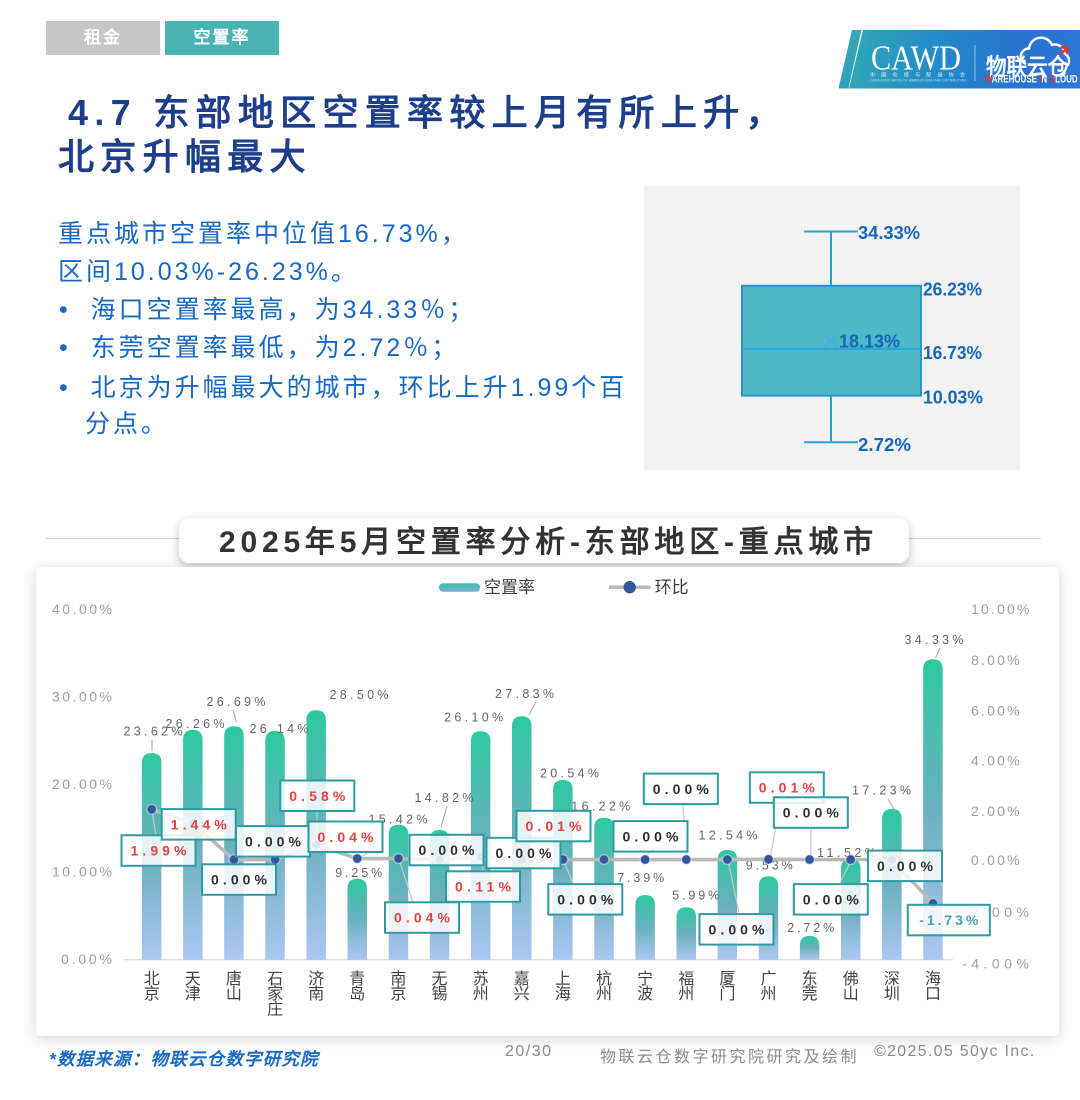 The width and height of the screenshot is (1080, 1100). I want to click on svg-text: 16.73%, so click(952, 353).